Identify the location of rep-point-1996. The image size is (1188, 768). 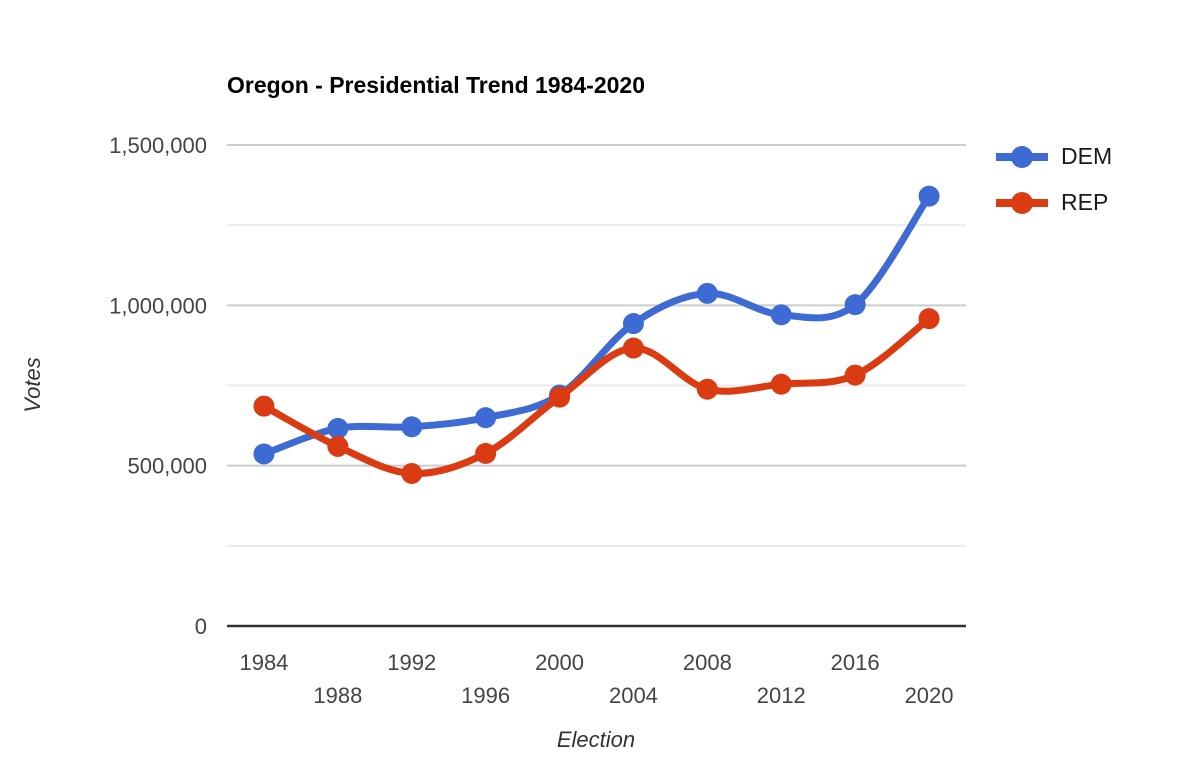
(486, 453).